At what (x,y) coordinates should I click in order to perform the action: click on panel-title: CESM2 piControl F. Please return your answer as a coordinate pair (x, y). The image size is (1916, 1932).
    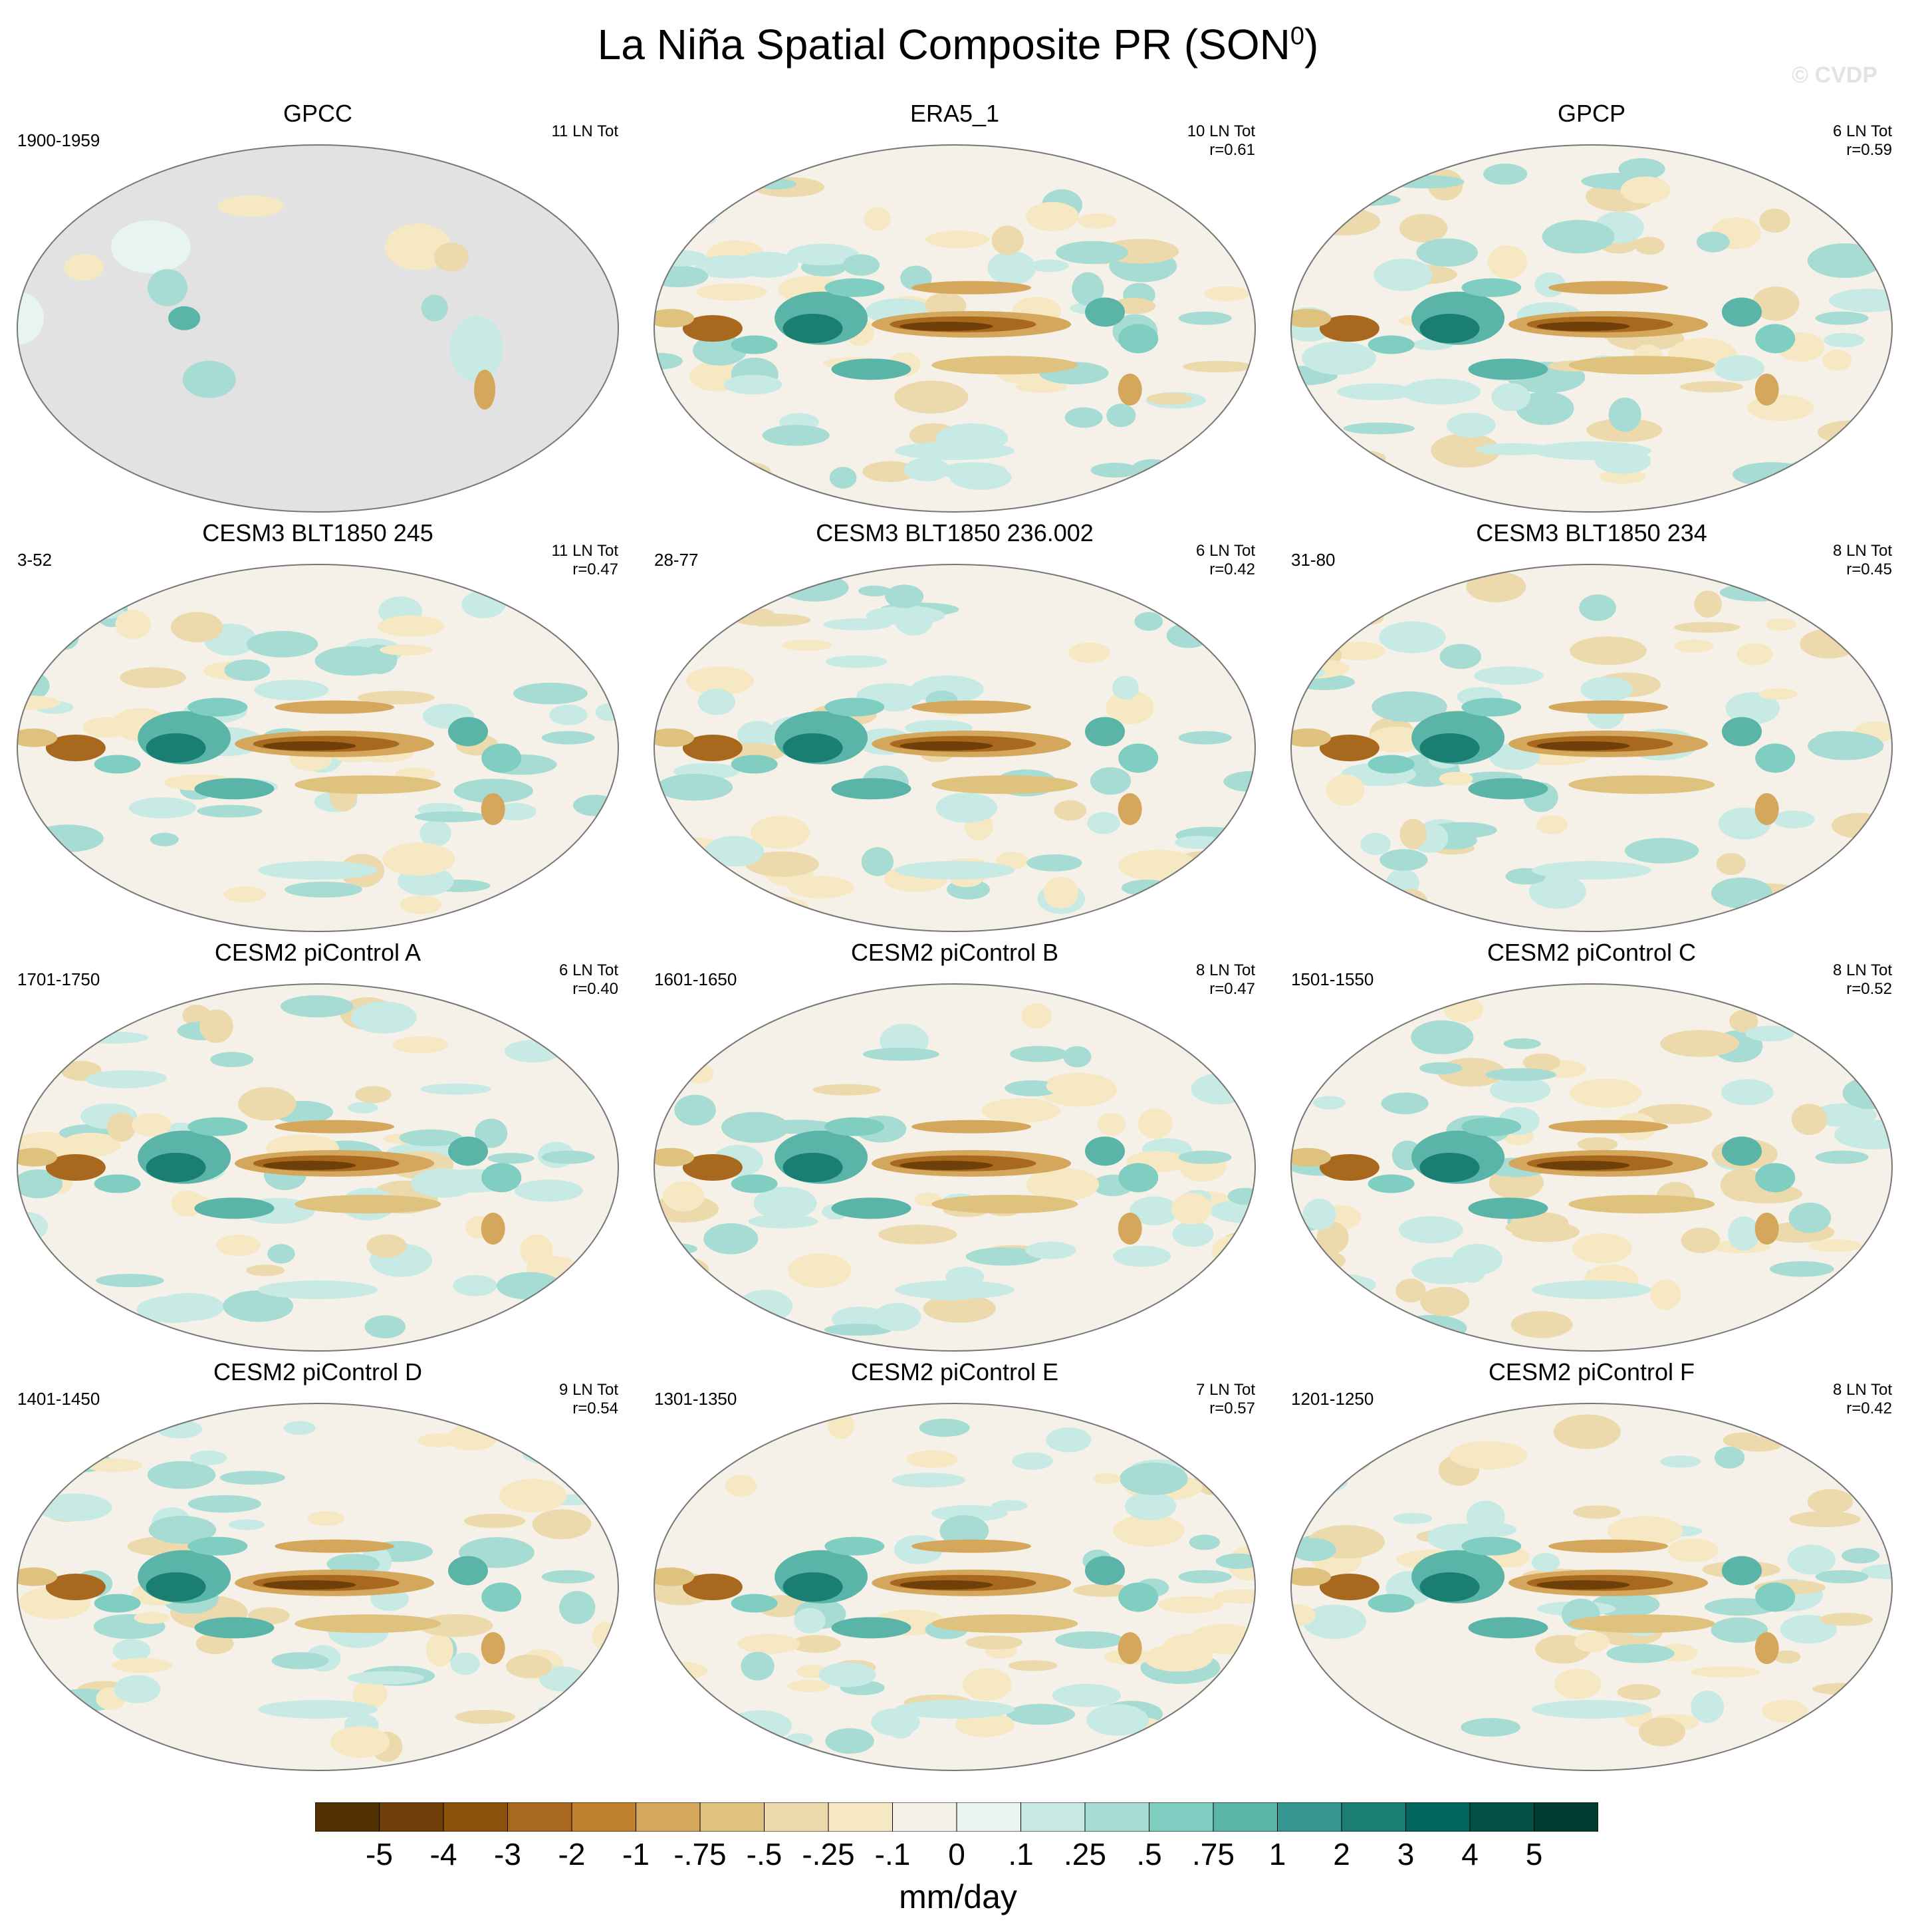
    Looking at the image, I should click on (1592, 1372).